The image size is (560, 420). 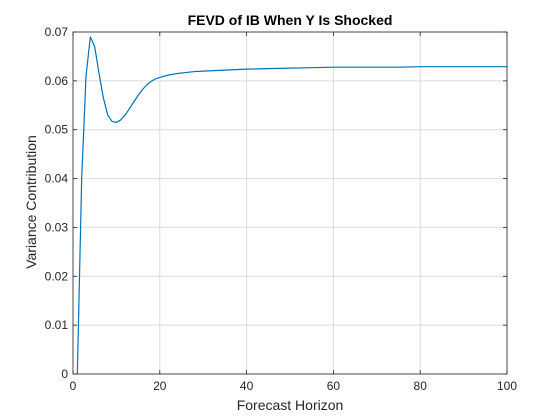 I want to click on y-tick-label-0: 0, so click(x=64, y=374).